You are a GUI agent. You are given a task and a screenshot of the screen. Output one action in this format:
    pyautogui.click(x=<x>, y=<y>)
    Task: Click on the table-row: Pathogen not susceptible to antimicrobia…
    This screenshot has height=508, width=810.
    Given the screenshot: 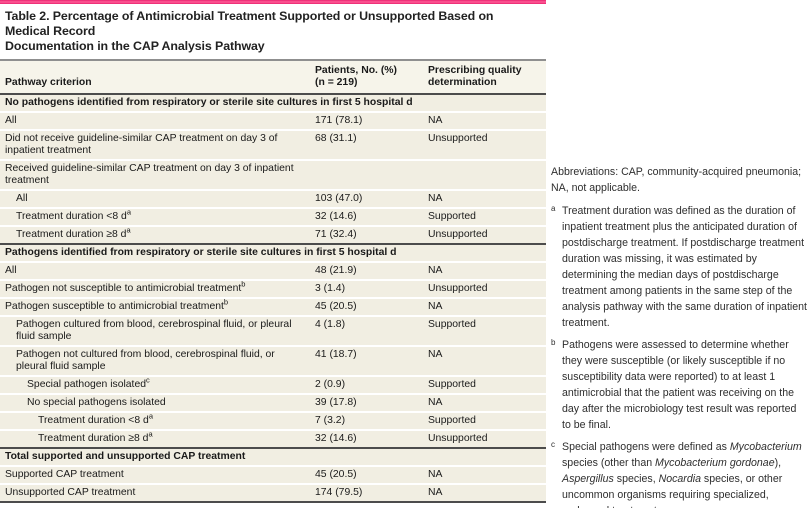 What is the action you would take?
    pyautogui.click(x=273, y=289)
    